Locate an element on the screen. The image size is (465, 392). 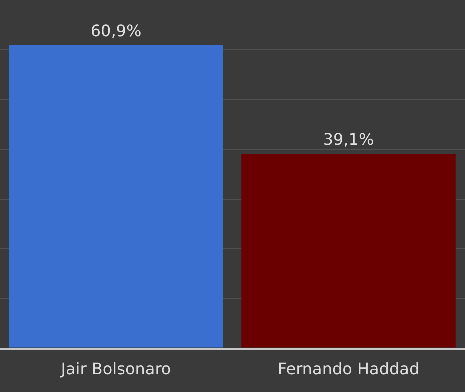
x-tick-label: Jair Bolsonaro is located at coordinates (116, 369).